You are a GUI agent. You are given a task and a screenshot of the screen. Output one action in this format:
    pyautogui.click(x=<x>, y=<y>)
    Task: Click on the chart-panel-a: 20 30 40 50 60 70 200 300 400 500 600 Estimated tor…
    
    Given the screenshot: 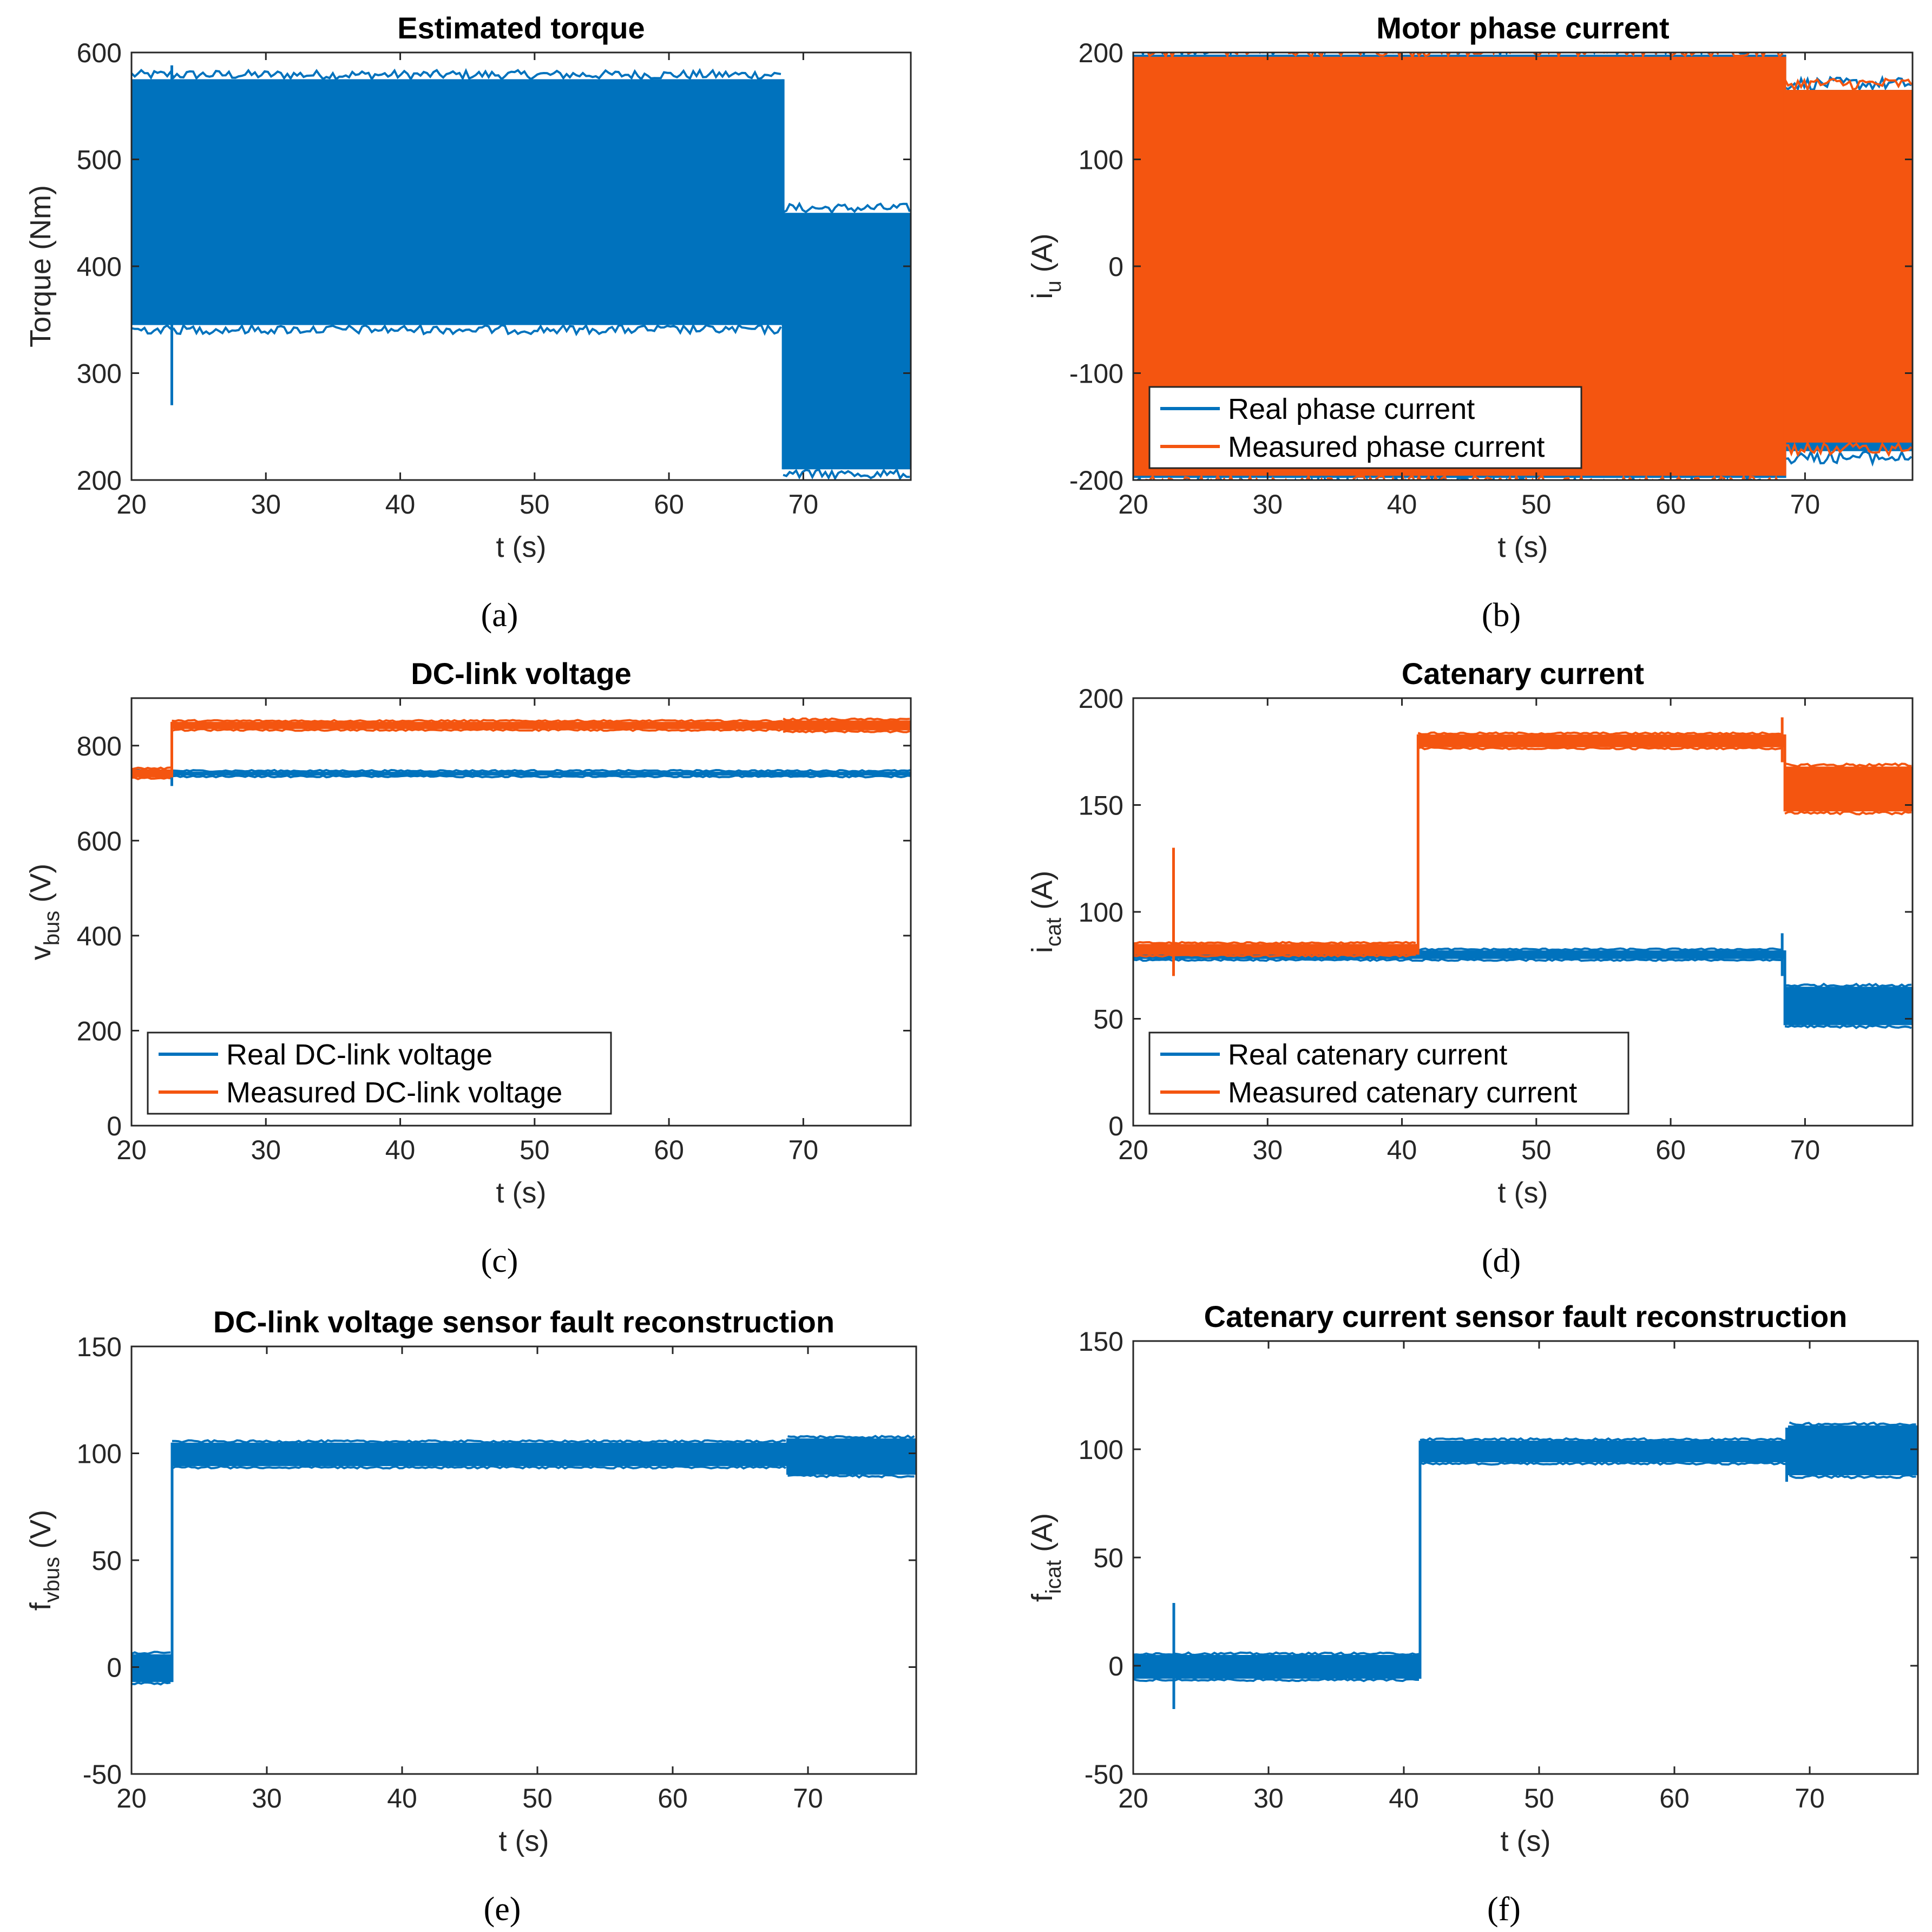 What is the action you would take?
    pyautogui.click(x=468, y=322)
    